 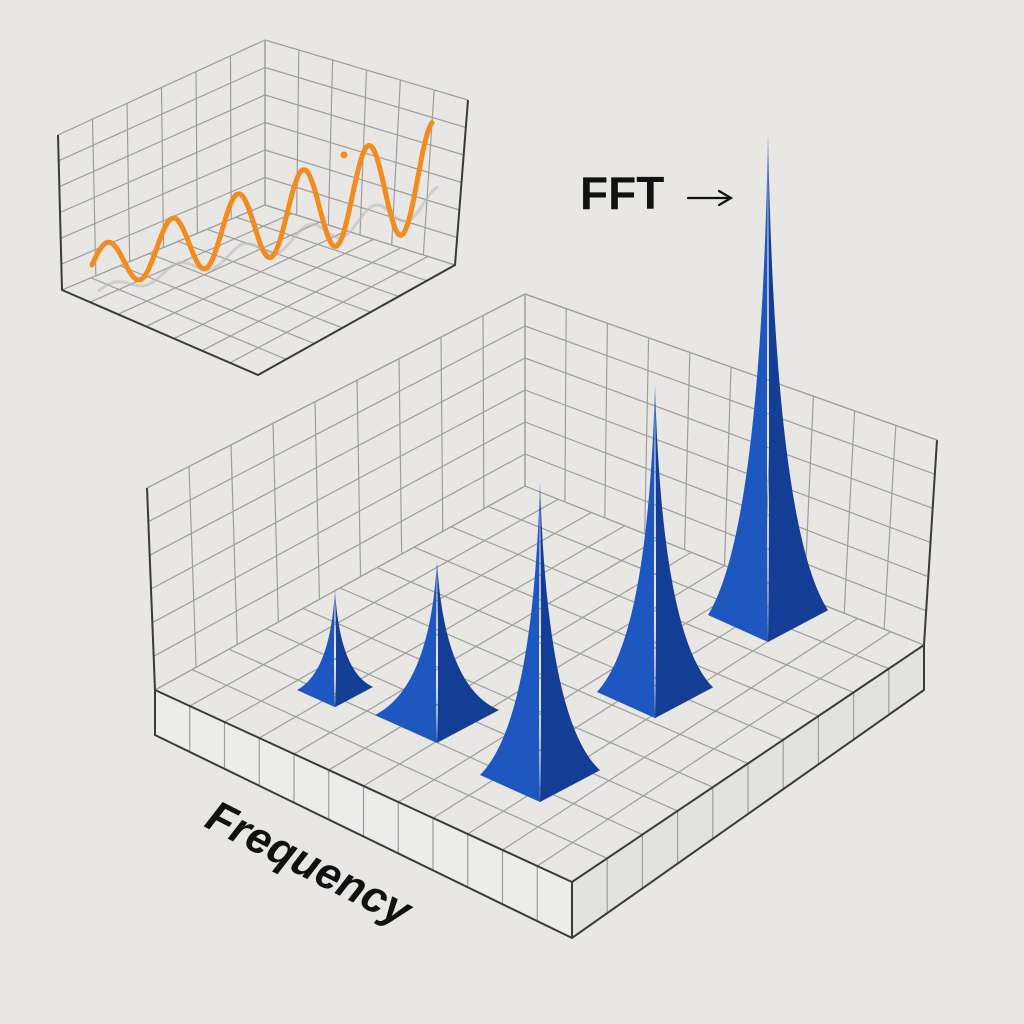 I want to click on time-box-outline, so click(x=263, y=238).